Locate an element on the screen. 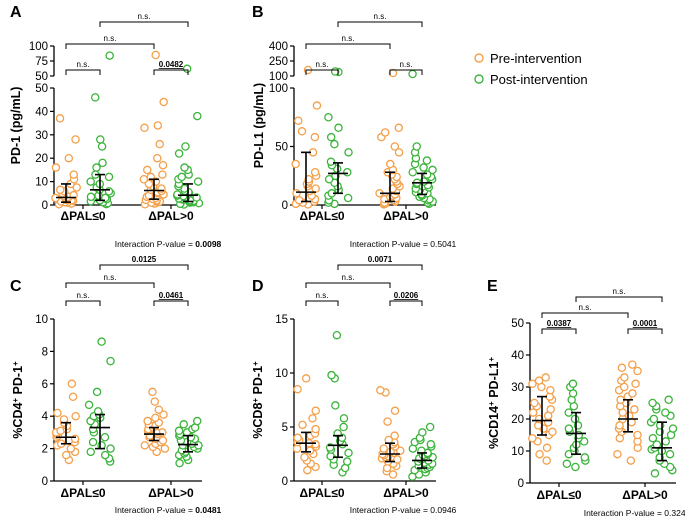  bracket-top-label: 0.0071 is located at coordinates (380, 259).